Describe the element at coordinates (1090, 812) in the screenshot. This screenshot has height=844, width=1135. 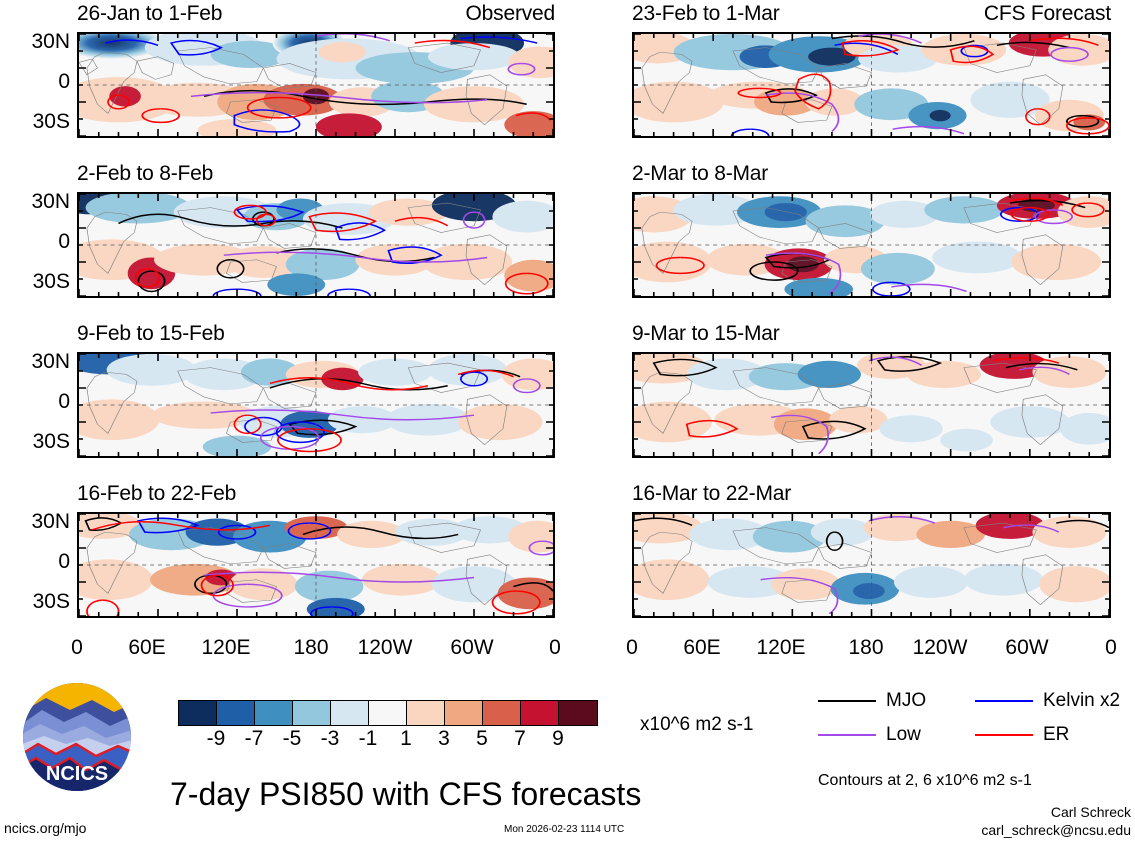
I see `author-name: Carl Schreck` at that location.